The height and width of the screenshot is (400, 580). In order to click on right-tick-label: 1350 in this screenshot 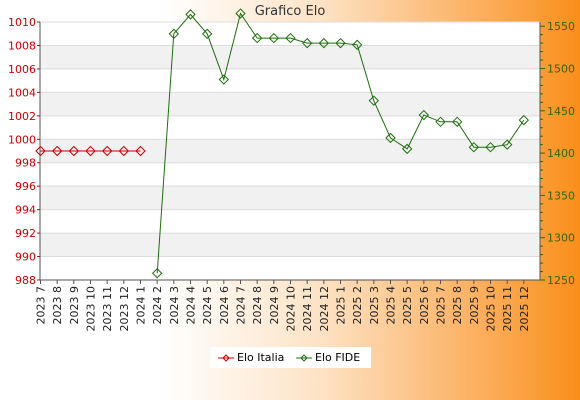, I will do `click(561, 195)`.